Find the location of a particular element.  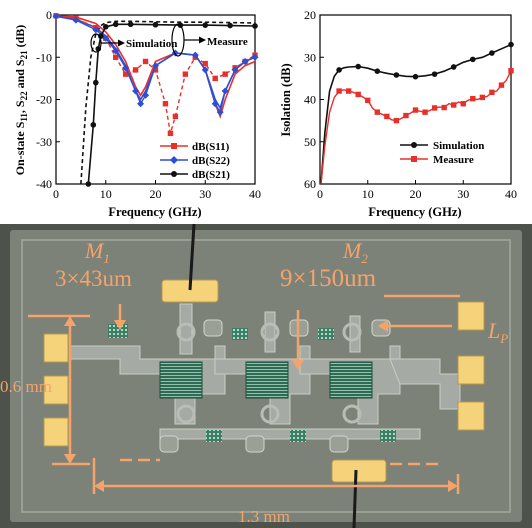

isolation-simulation-line is located at coordinates (416, 114).